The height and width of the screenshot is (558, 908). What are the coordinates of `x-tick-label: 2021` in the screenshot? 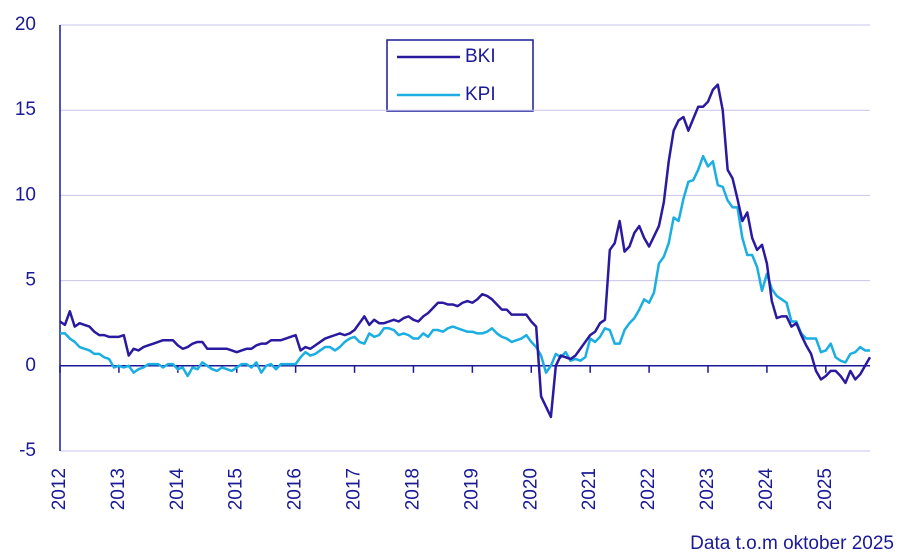 It's located at (589, 489).